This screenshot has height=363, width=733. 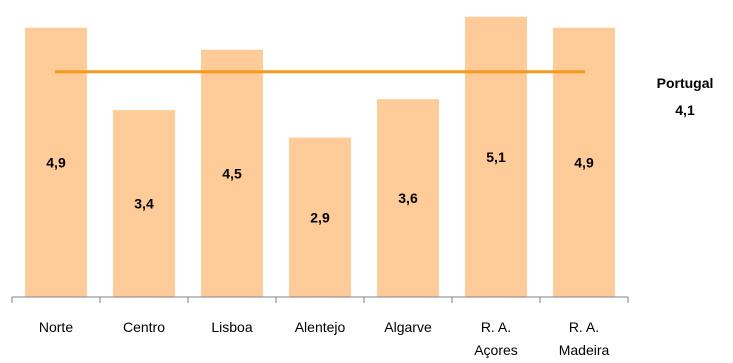 I want to click on bar-value-label: 3,4, so click(x=144, y=204).